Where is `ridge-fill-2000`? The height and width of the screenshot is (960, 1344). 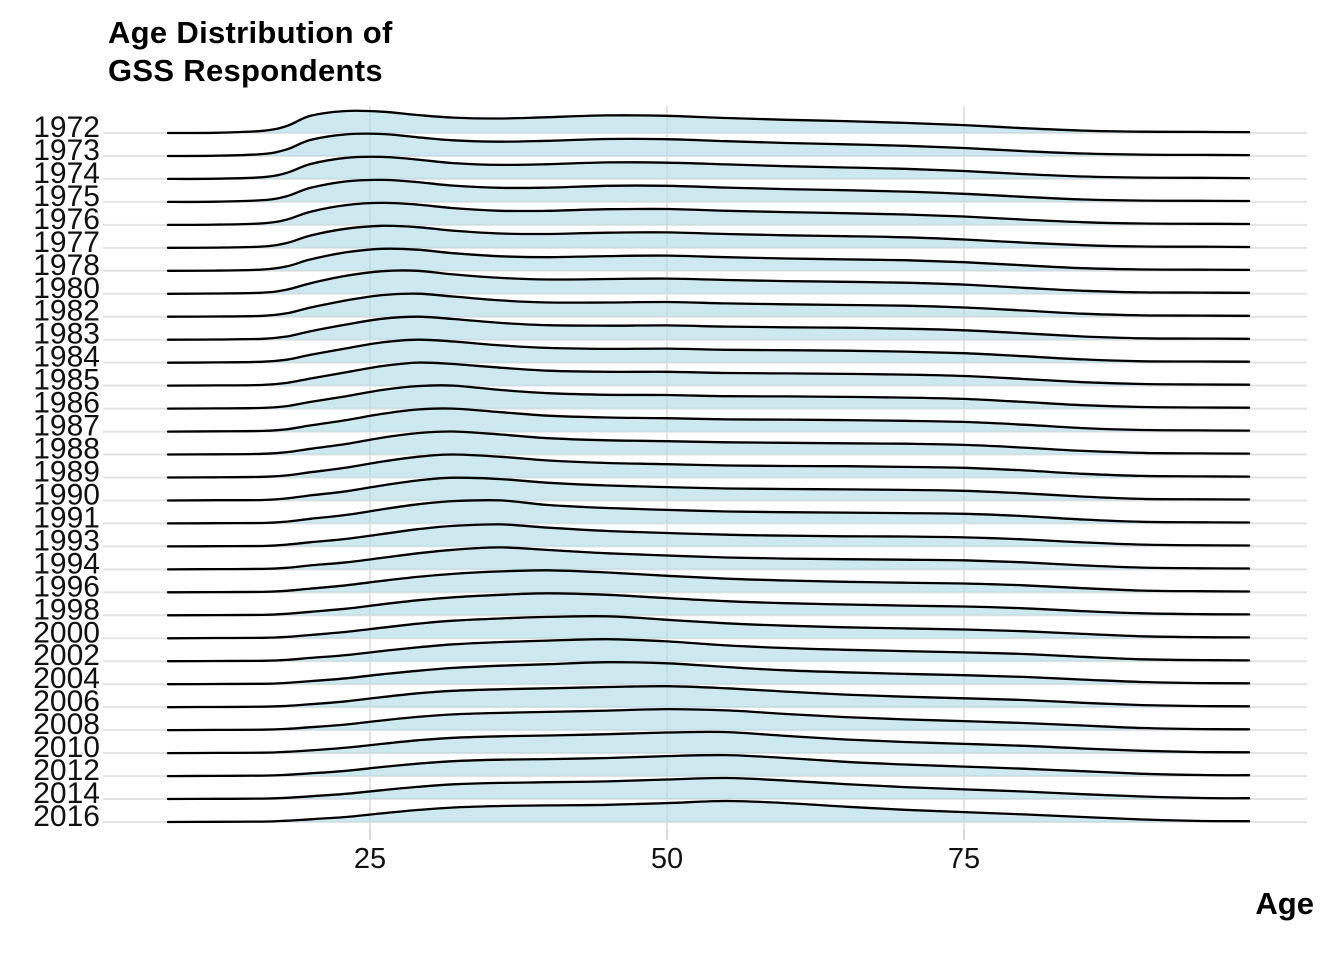
ridge-fill-2000 is located at coordinates (709, 627).